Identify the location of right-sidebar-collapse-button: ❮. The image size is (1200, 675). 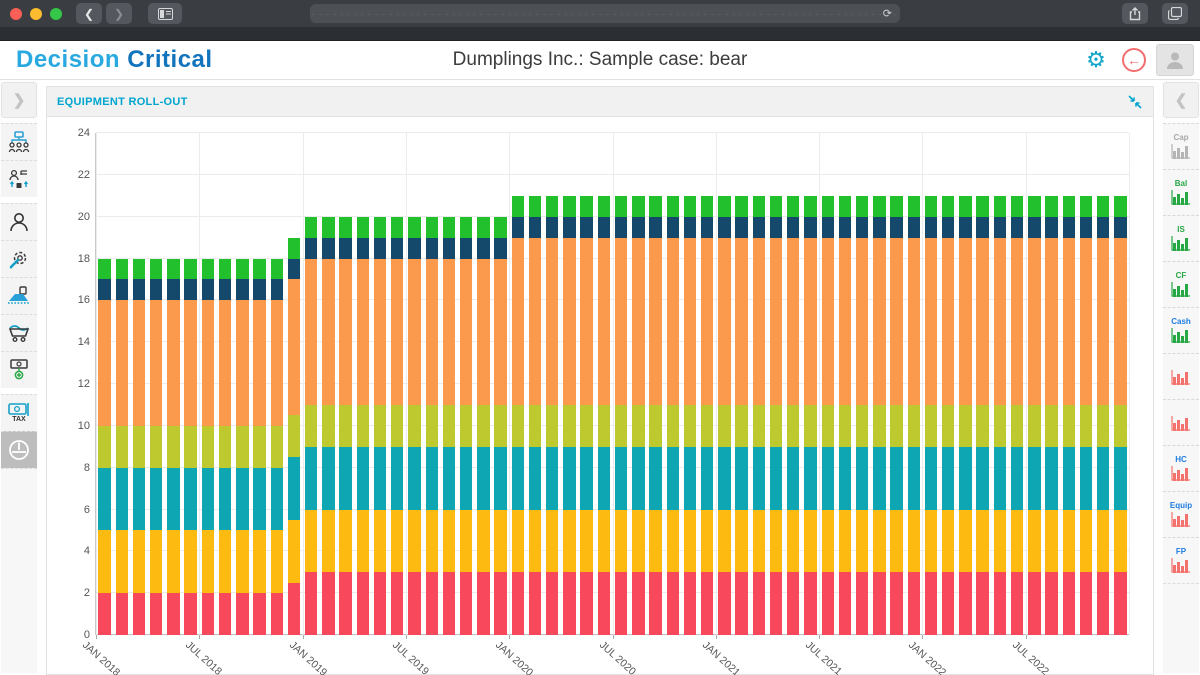
(1181, 100).